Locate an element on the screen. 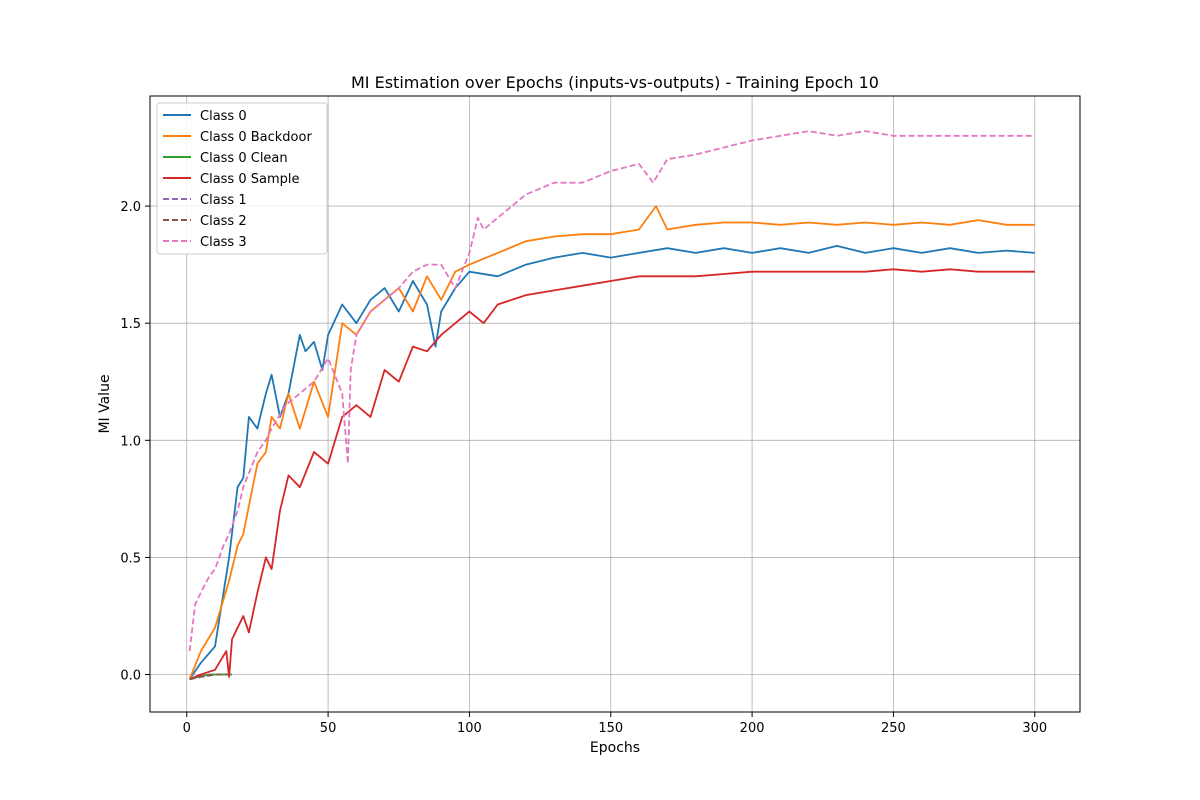  legend-box is located at coordinates (242, 178).